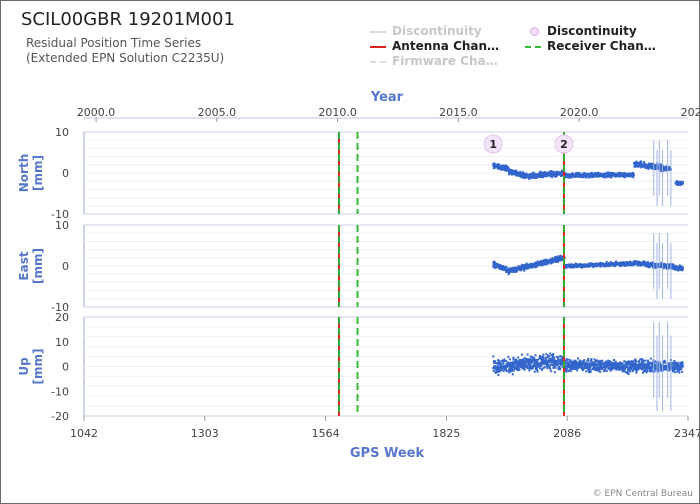 This screenshot has height=504, width=700. I want to click on legend-discontinuity-circle: Discontinuity, so click(583, 31).